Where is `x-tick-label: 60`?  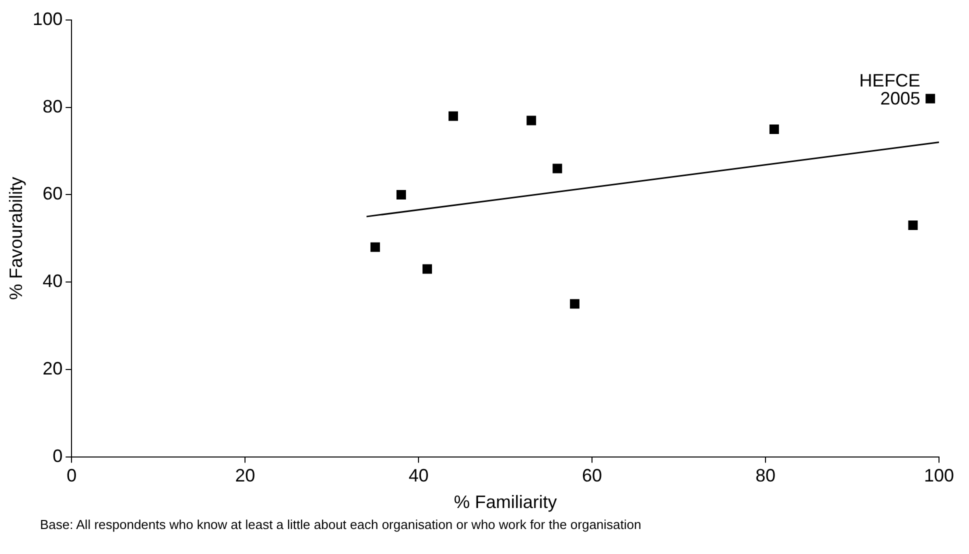
x-tick-label: 60 is located at coordinates (592, 476).